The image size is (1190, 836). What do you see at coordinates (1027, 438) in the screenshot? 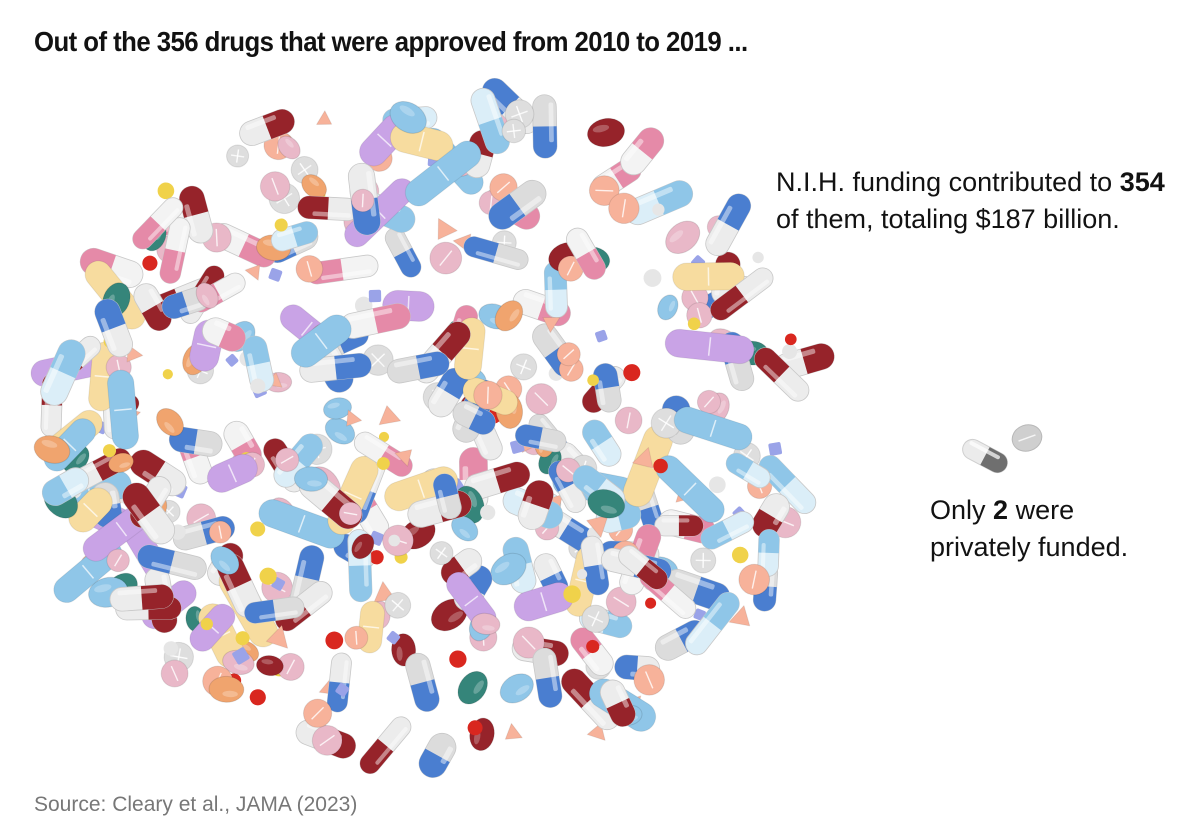
I see `private-tablet-icon` at bounding box center [1027, 438].